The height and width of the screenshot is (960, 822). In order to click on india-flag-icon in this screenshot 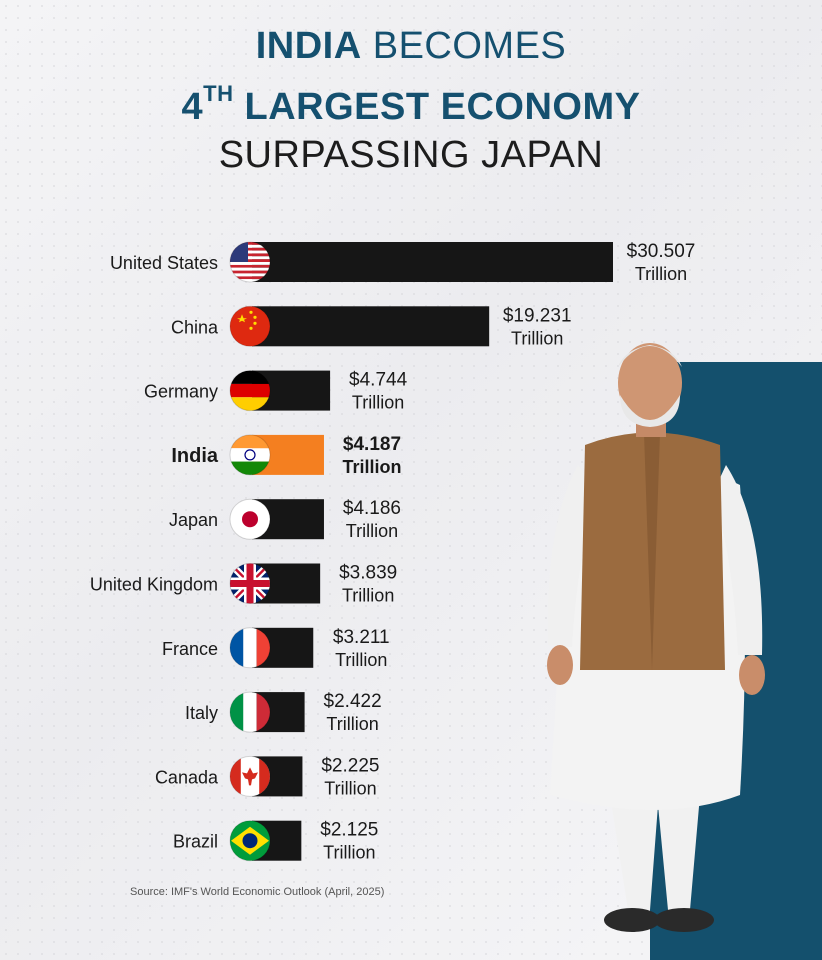, I will do `click(250, 454)`.